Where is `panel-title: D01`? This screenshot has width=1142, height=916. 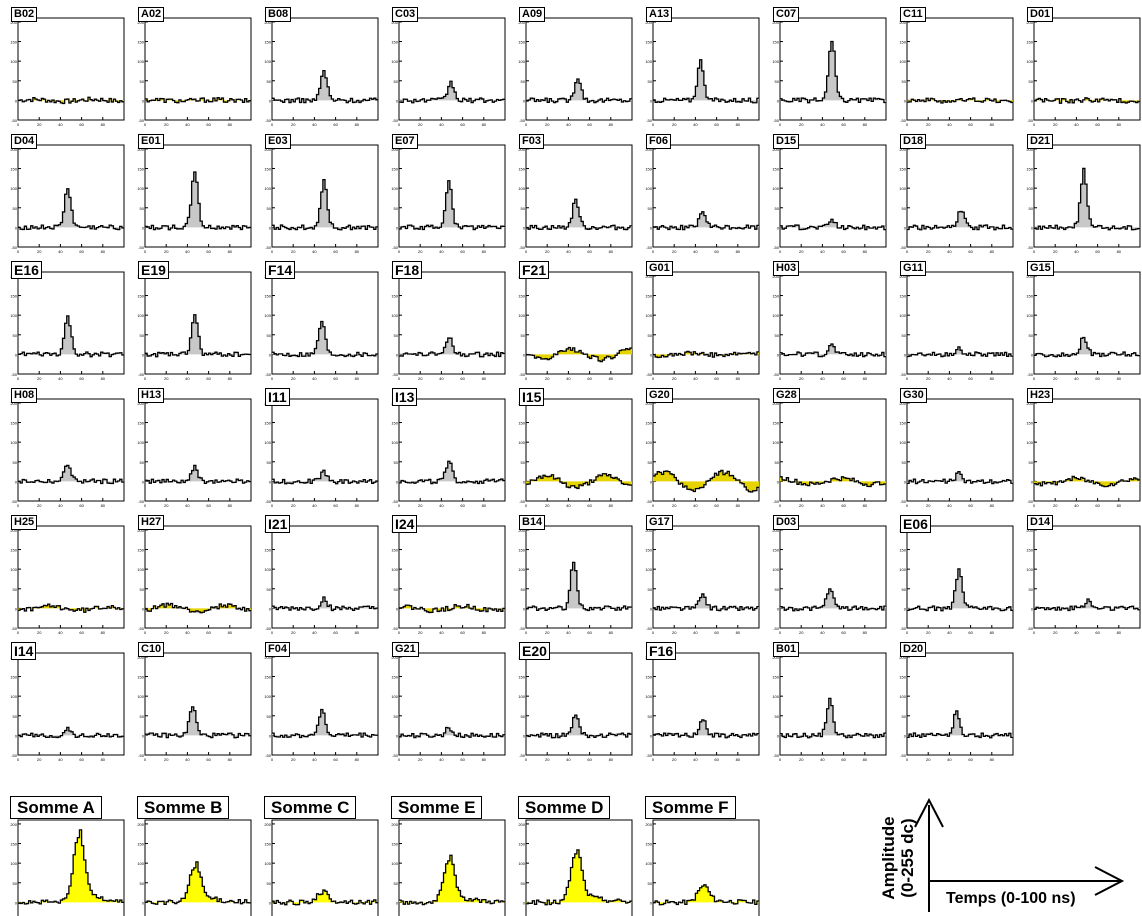 panel-title: D01 is located at coordinates (1040, 14).